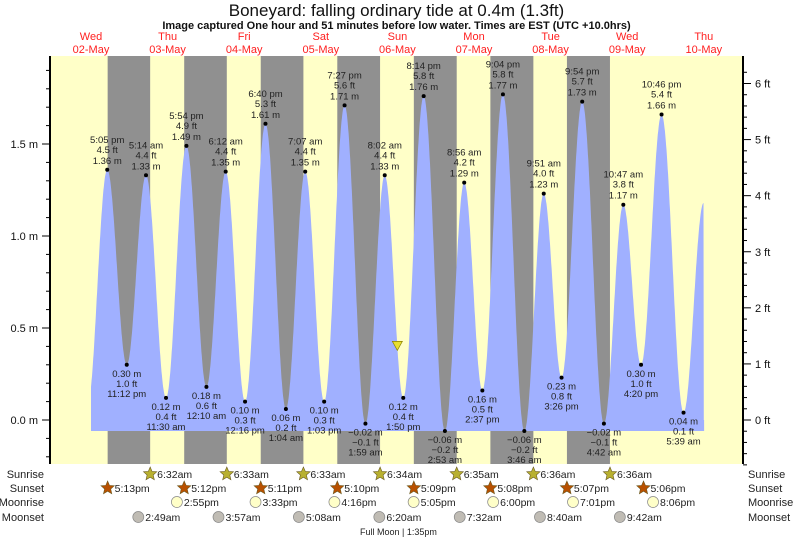 The height and width of the screenshot is (538, 793). I want to click on high-tide-m: 1.76 m, so click(423, 87).